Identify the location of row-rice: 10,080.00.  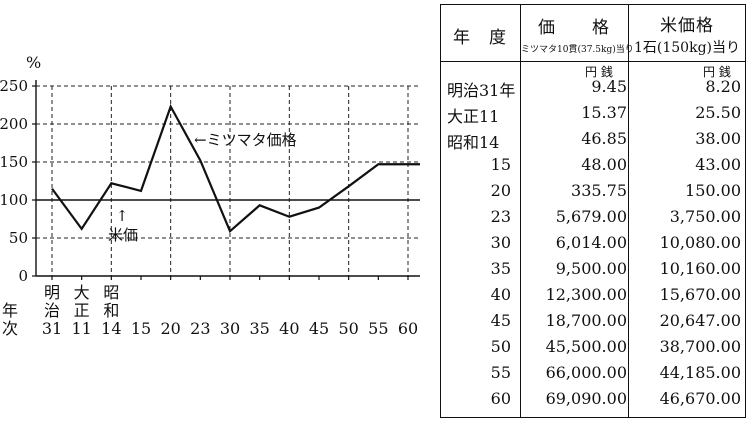
(700, 242).